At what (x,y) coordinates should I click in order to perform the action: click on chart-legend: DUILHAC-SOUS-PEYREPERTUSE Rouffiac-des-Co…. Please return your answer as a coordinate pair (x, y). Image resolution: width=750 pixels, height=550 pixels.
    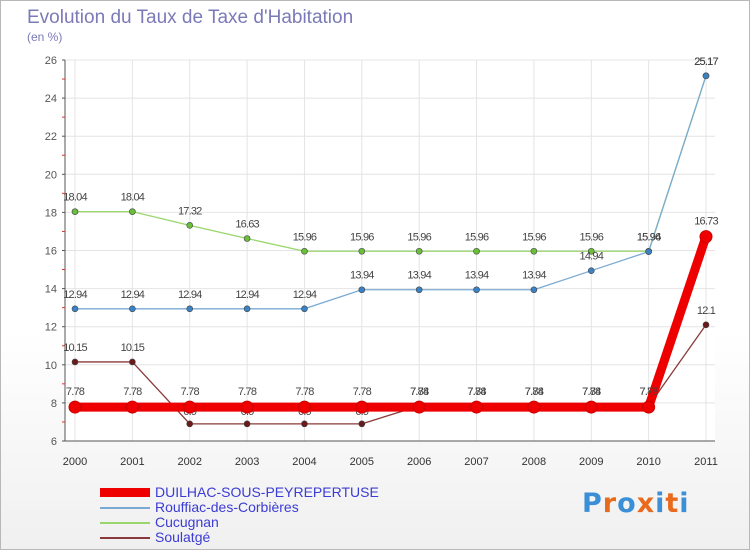
    Looking at the image, I should click on (239, 515).